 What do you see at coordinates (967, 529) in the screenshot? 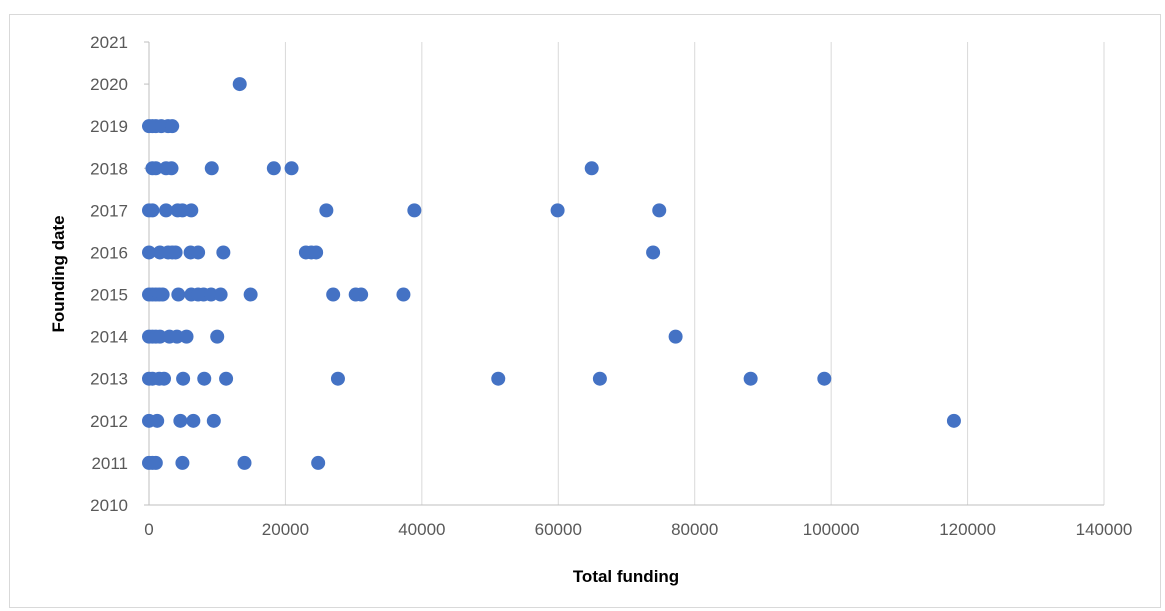
I see `x-tick-label: 120000` at bounding box center [967, 529].